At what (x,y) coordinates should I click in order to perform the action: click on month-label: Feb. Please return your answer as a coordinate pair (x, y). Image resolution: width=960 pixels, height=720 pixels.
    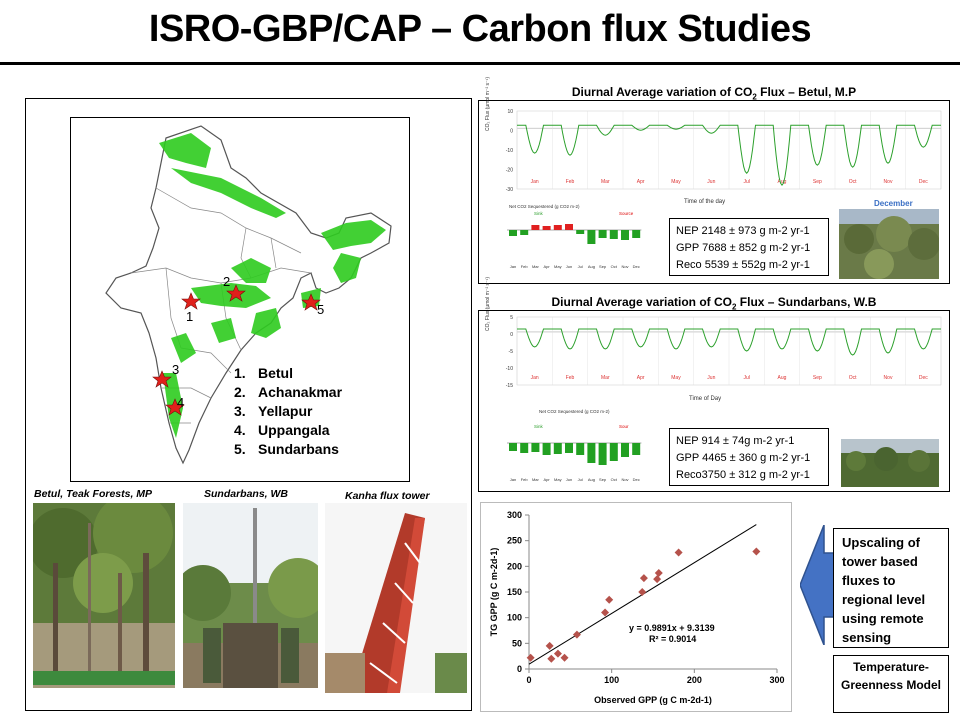
    Looking at the image, I should click on (570, 182).